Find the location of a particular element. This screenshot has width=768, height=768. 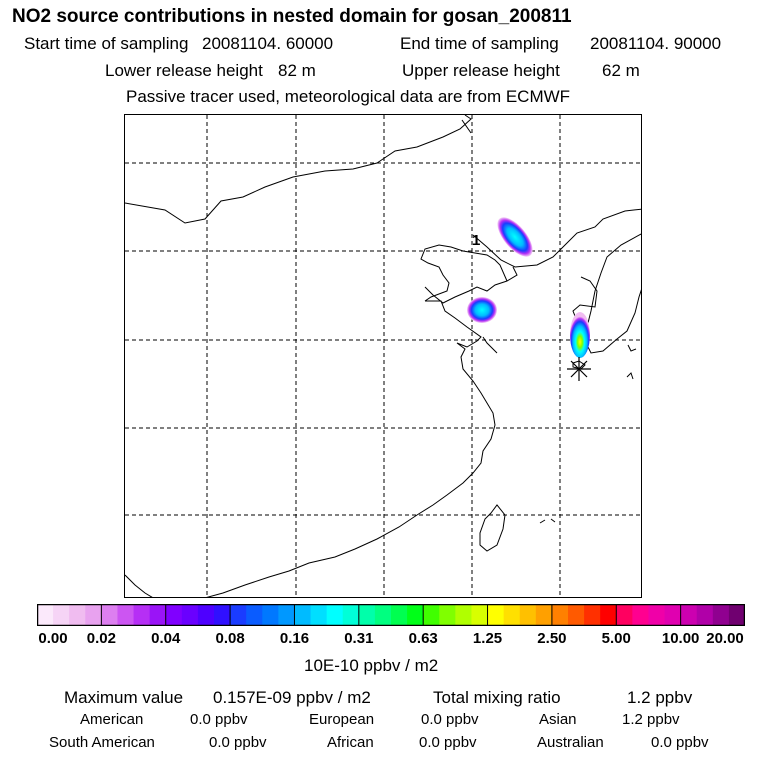

total-mixing-label: Total mixing ratio is located at coordinates (497, 697).